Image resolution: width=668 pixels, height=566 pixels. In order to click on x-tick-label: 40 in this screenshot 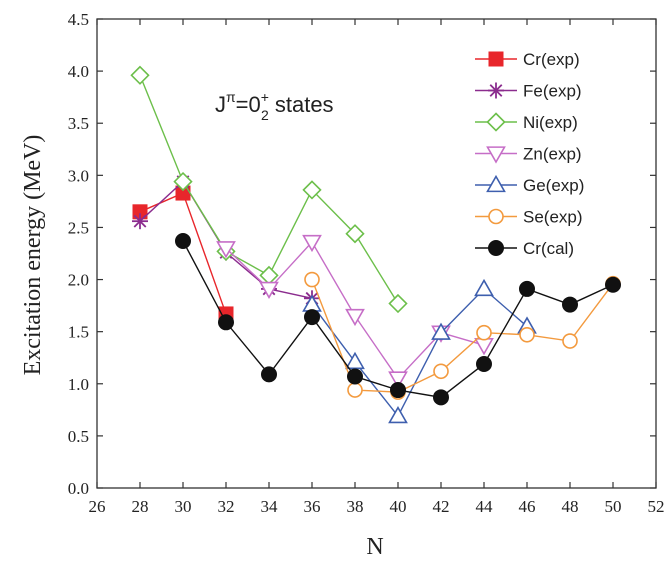, I will do `click(398, 506)`.